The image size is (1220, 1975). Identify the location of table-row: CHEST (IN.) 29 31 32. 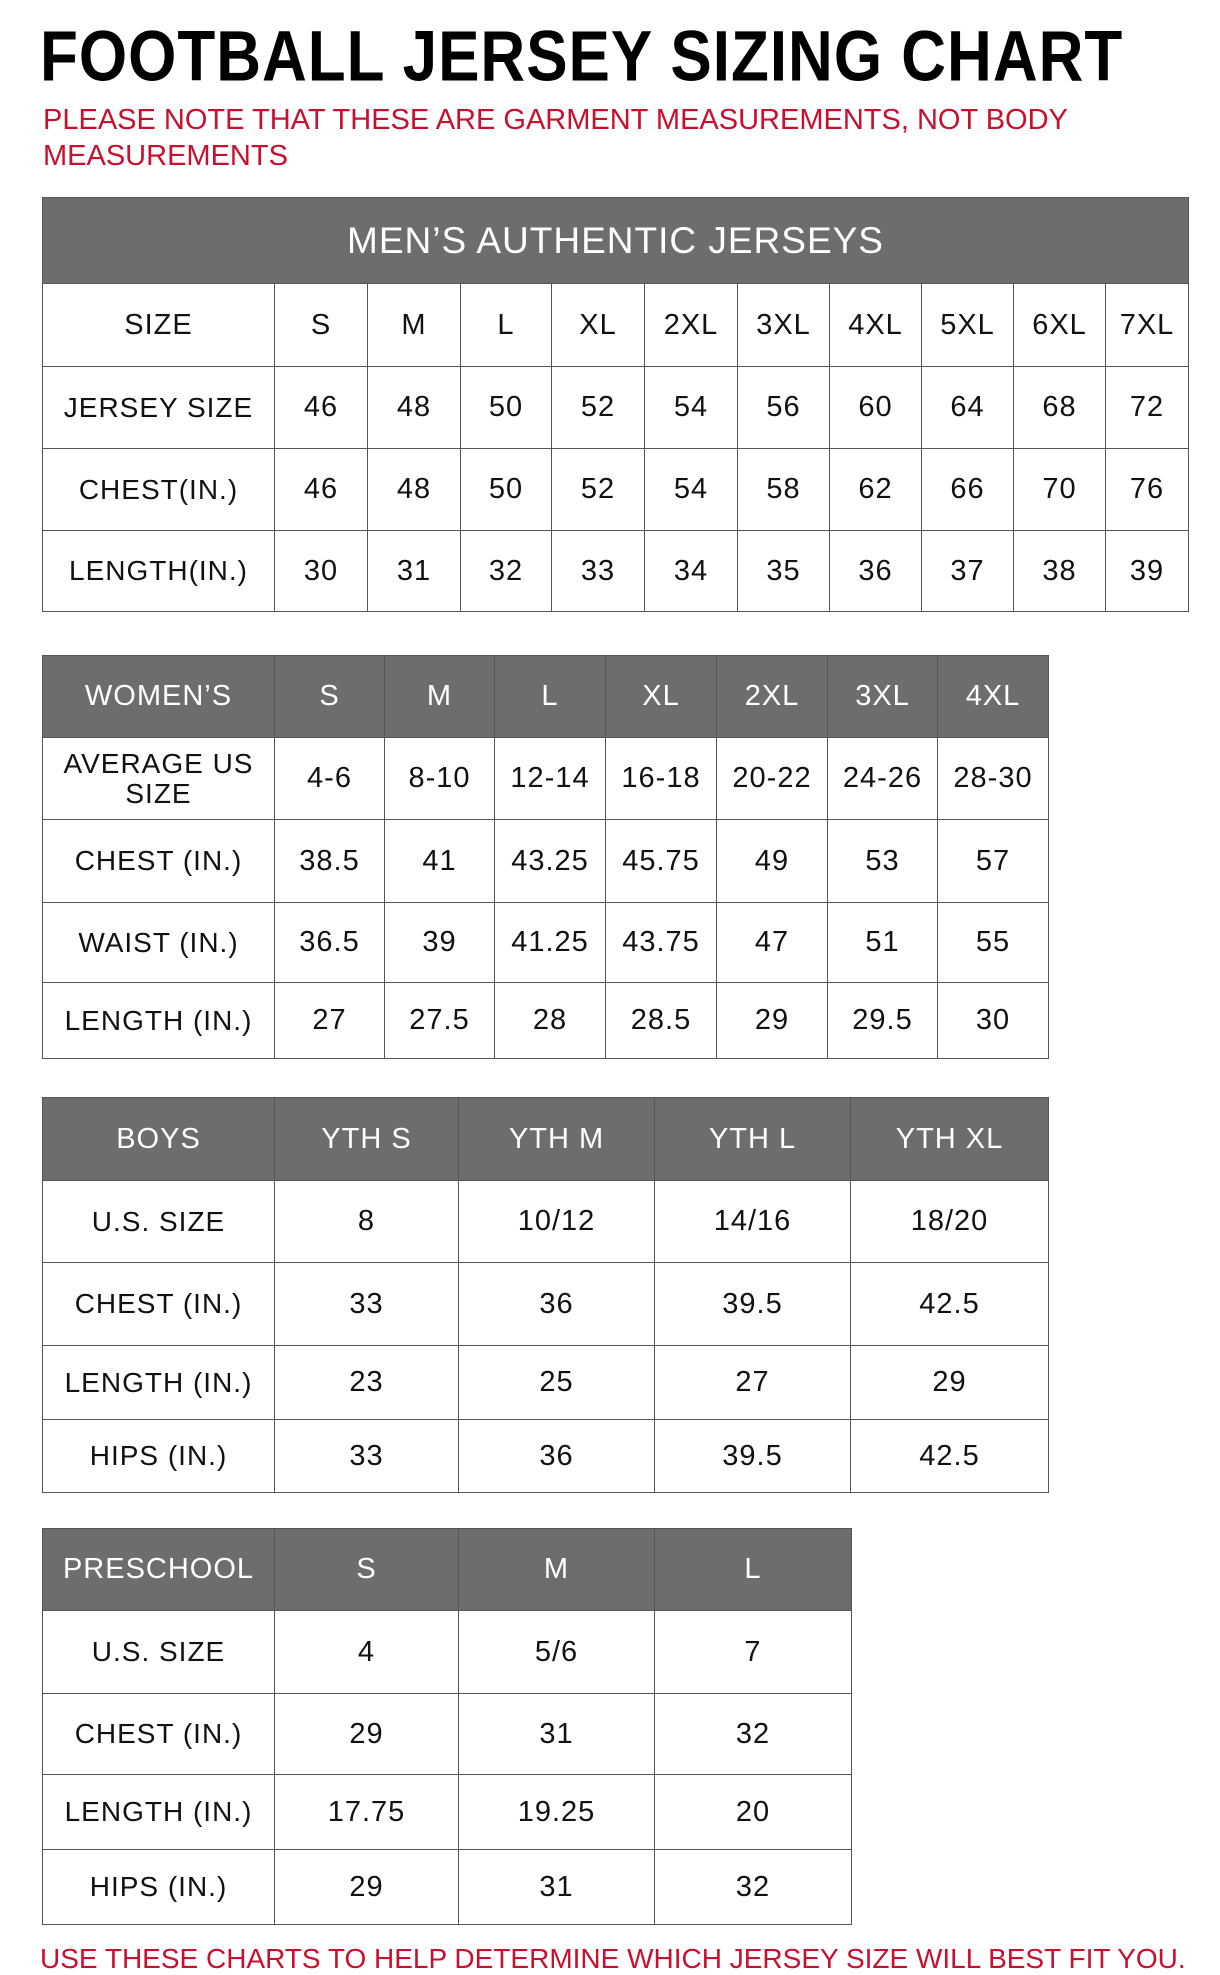
(447, 1734).